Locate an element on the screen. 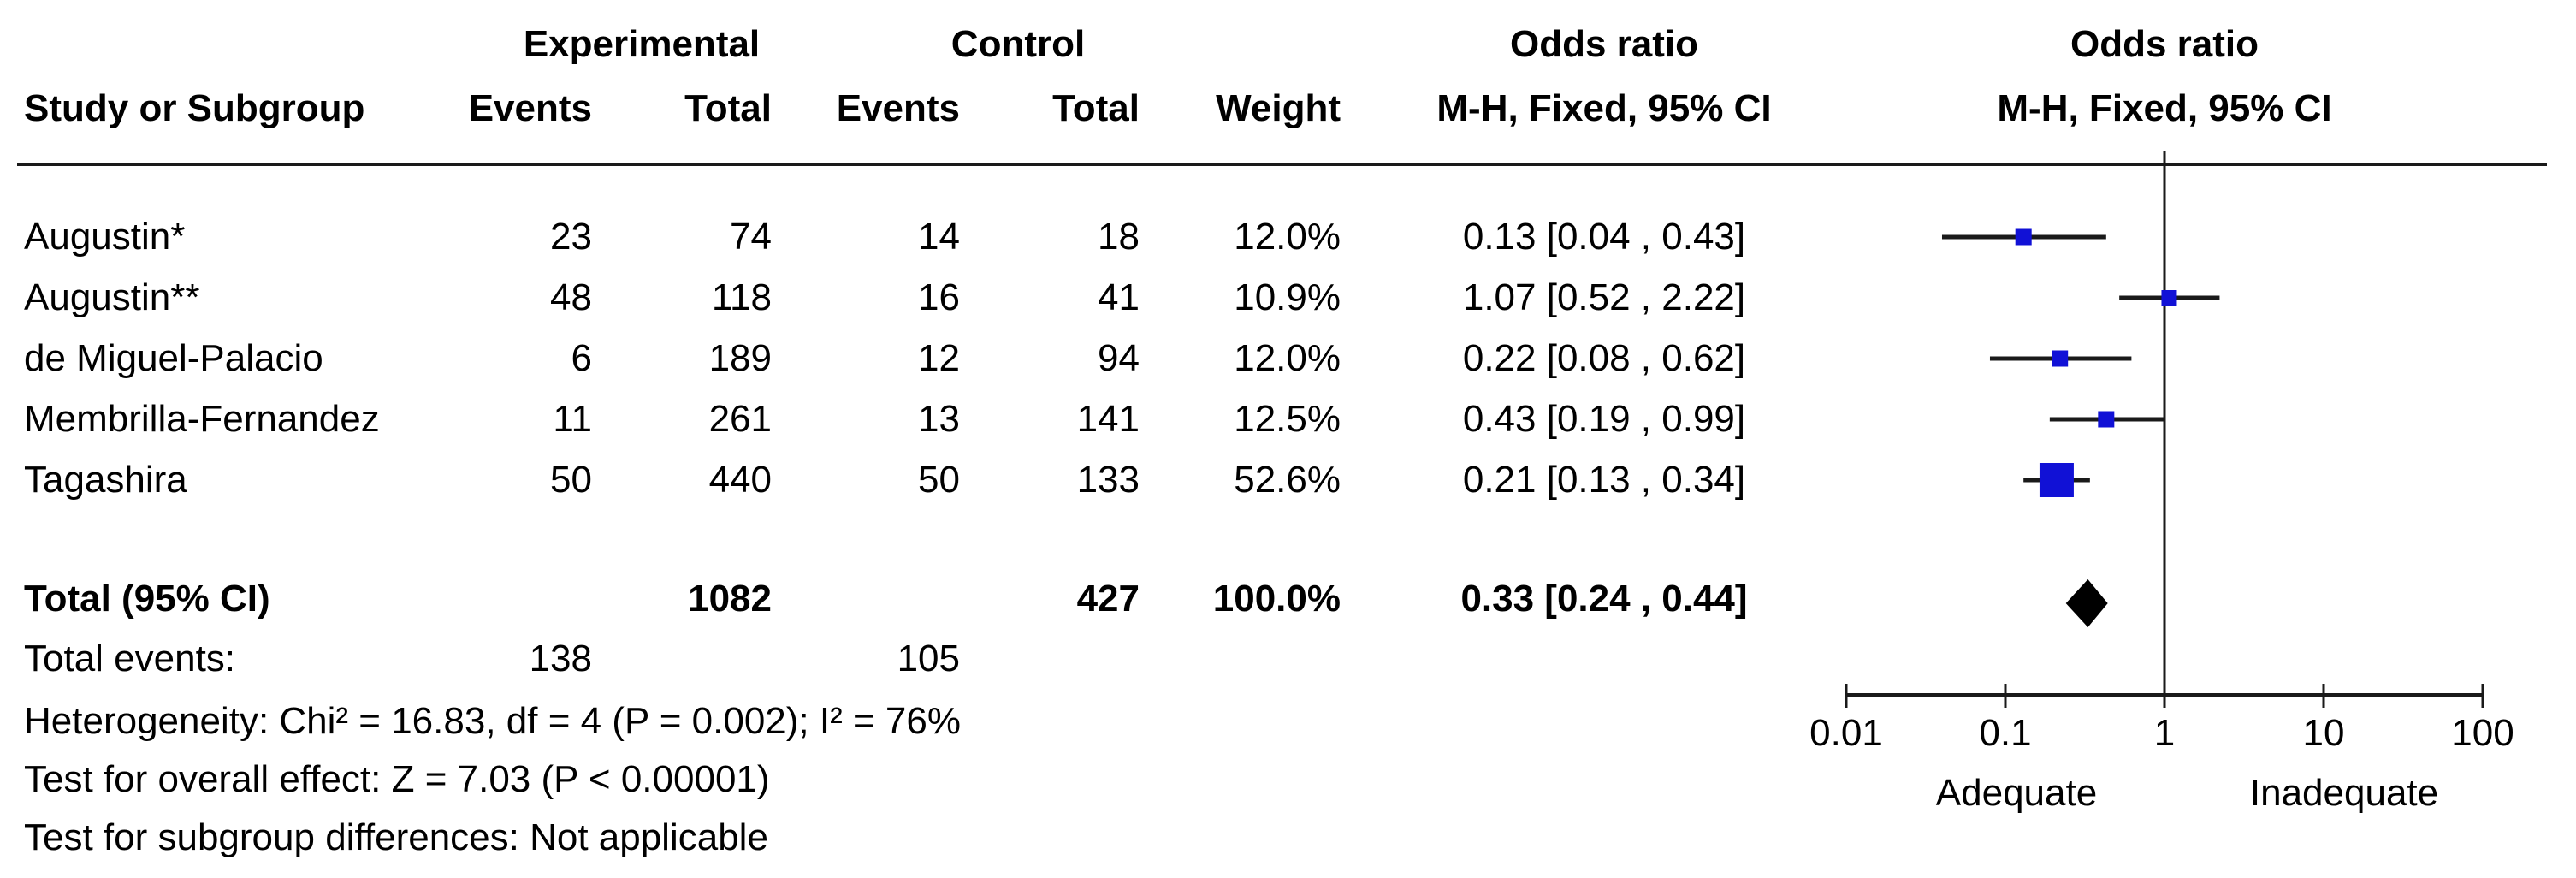 The width and height of the screenshot is (2576, 878). axis-left-group-label: Adequate is located at coordinates (2016, 793).